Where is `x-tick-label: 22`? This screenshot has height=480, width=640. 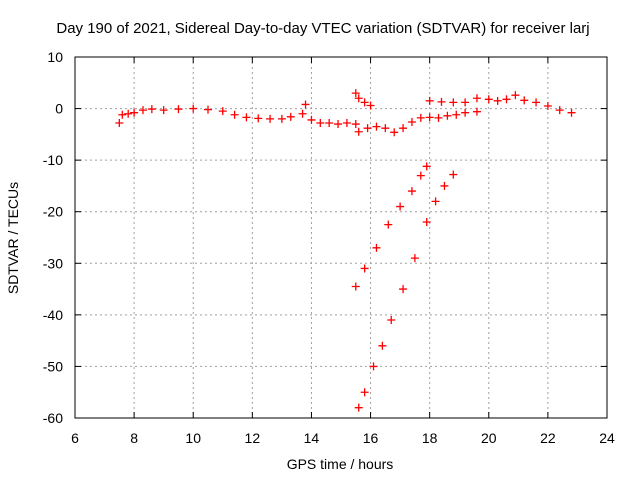
x-tick-label: 22 is located at coordinates (548, 438).